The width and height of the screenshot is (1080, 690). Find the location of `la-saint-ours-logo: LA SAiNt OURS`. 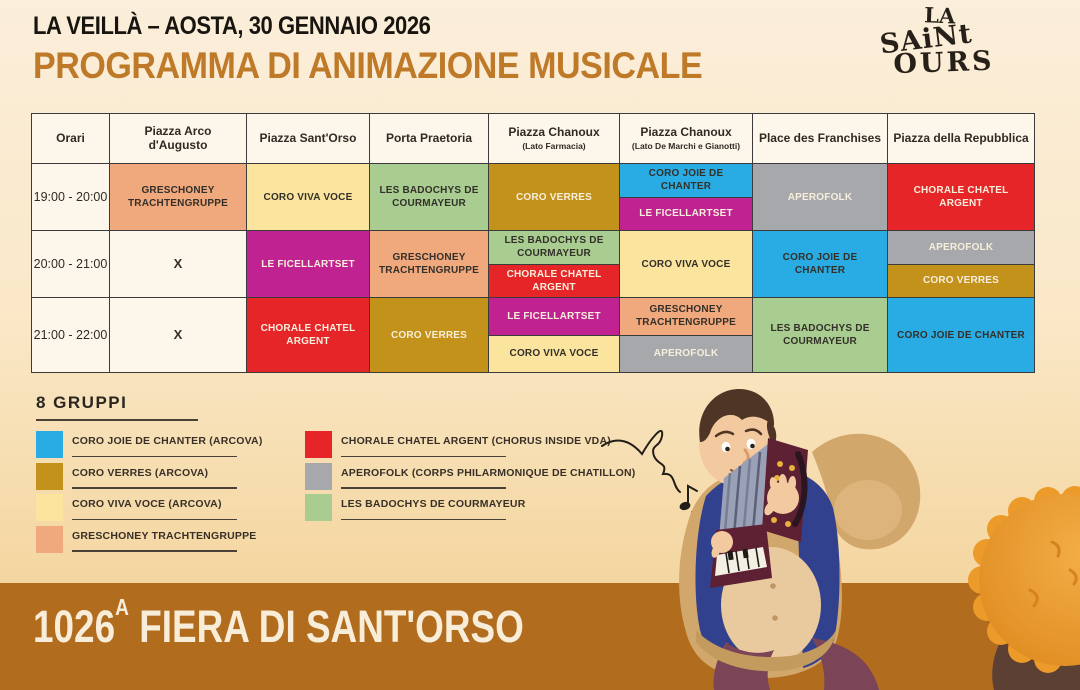

la-saint-ours-logo: LA SAiNt OURS is located at coordinates (936, 41).